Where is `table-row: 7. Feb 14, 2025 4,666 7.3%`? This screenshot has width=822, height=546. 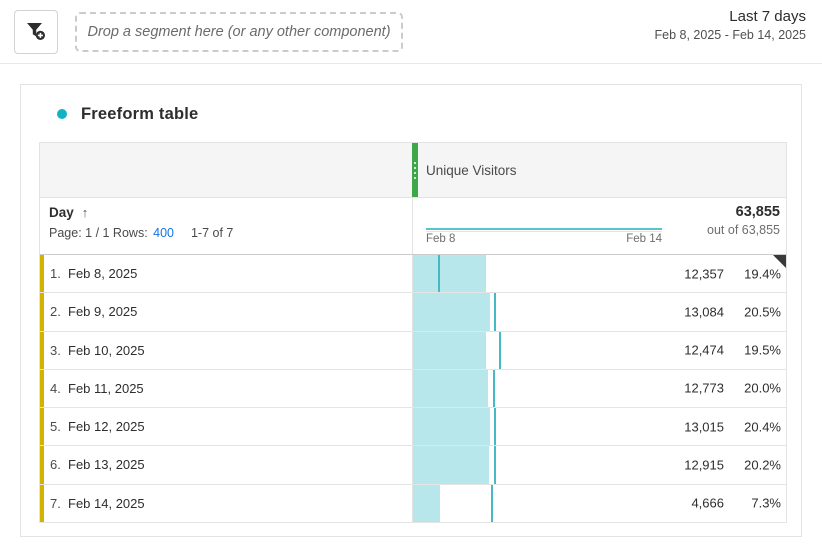 table-row: 7. Feb 14, 2025 4,666 7.3% is located at coordinates (413, 503).